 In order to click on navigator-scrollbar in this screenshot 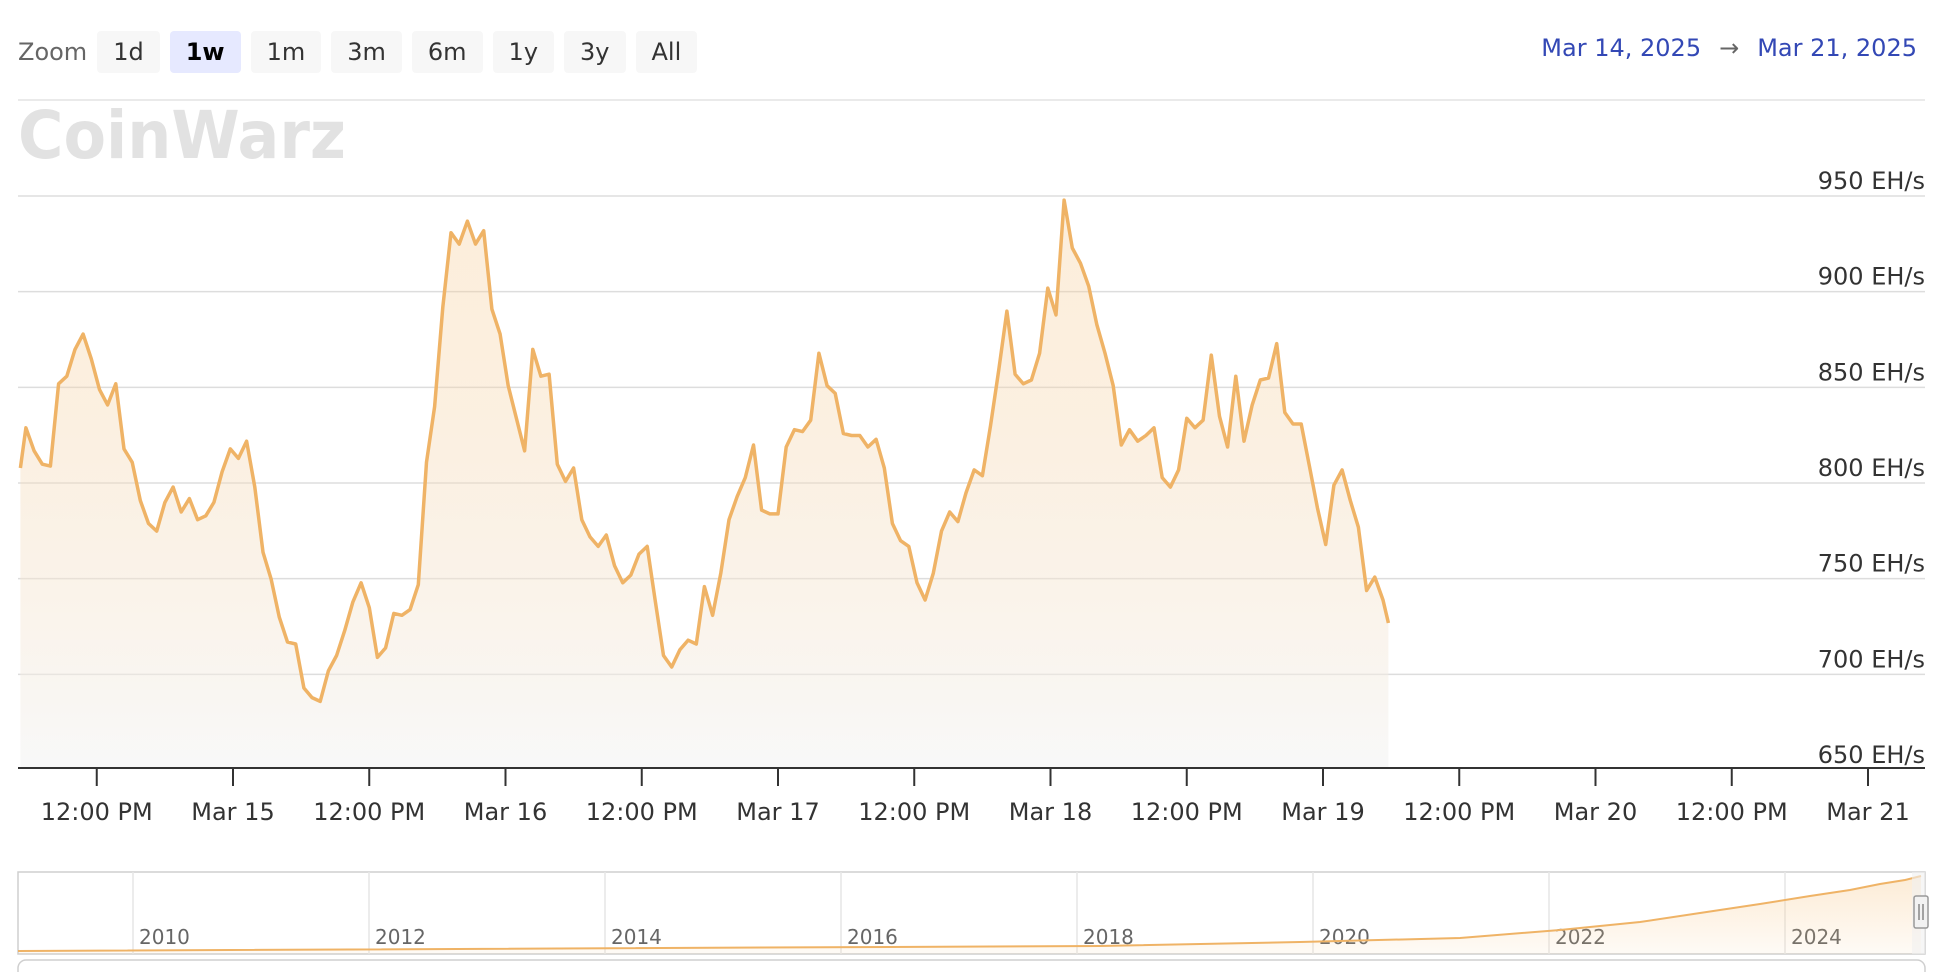, I will do `click(971, 965)`.